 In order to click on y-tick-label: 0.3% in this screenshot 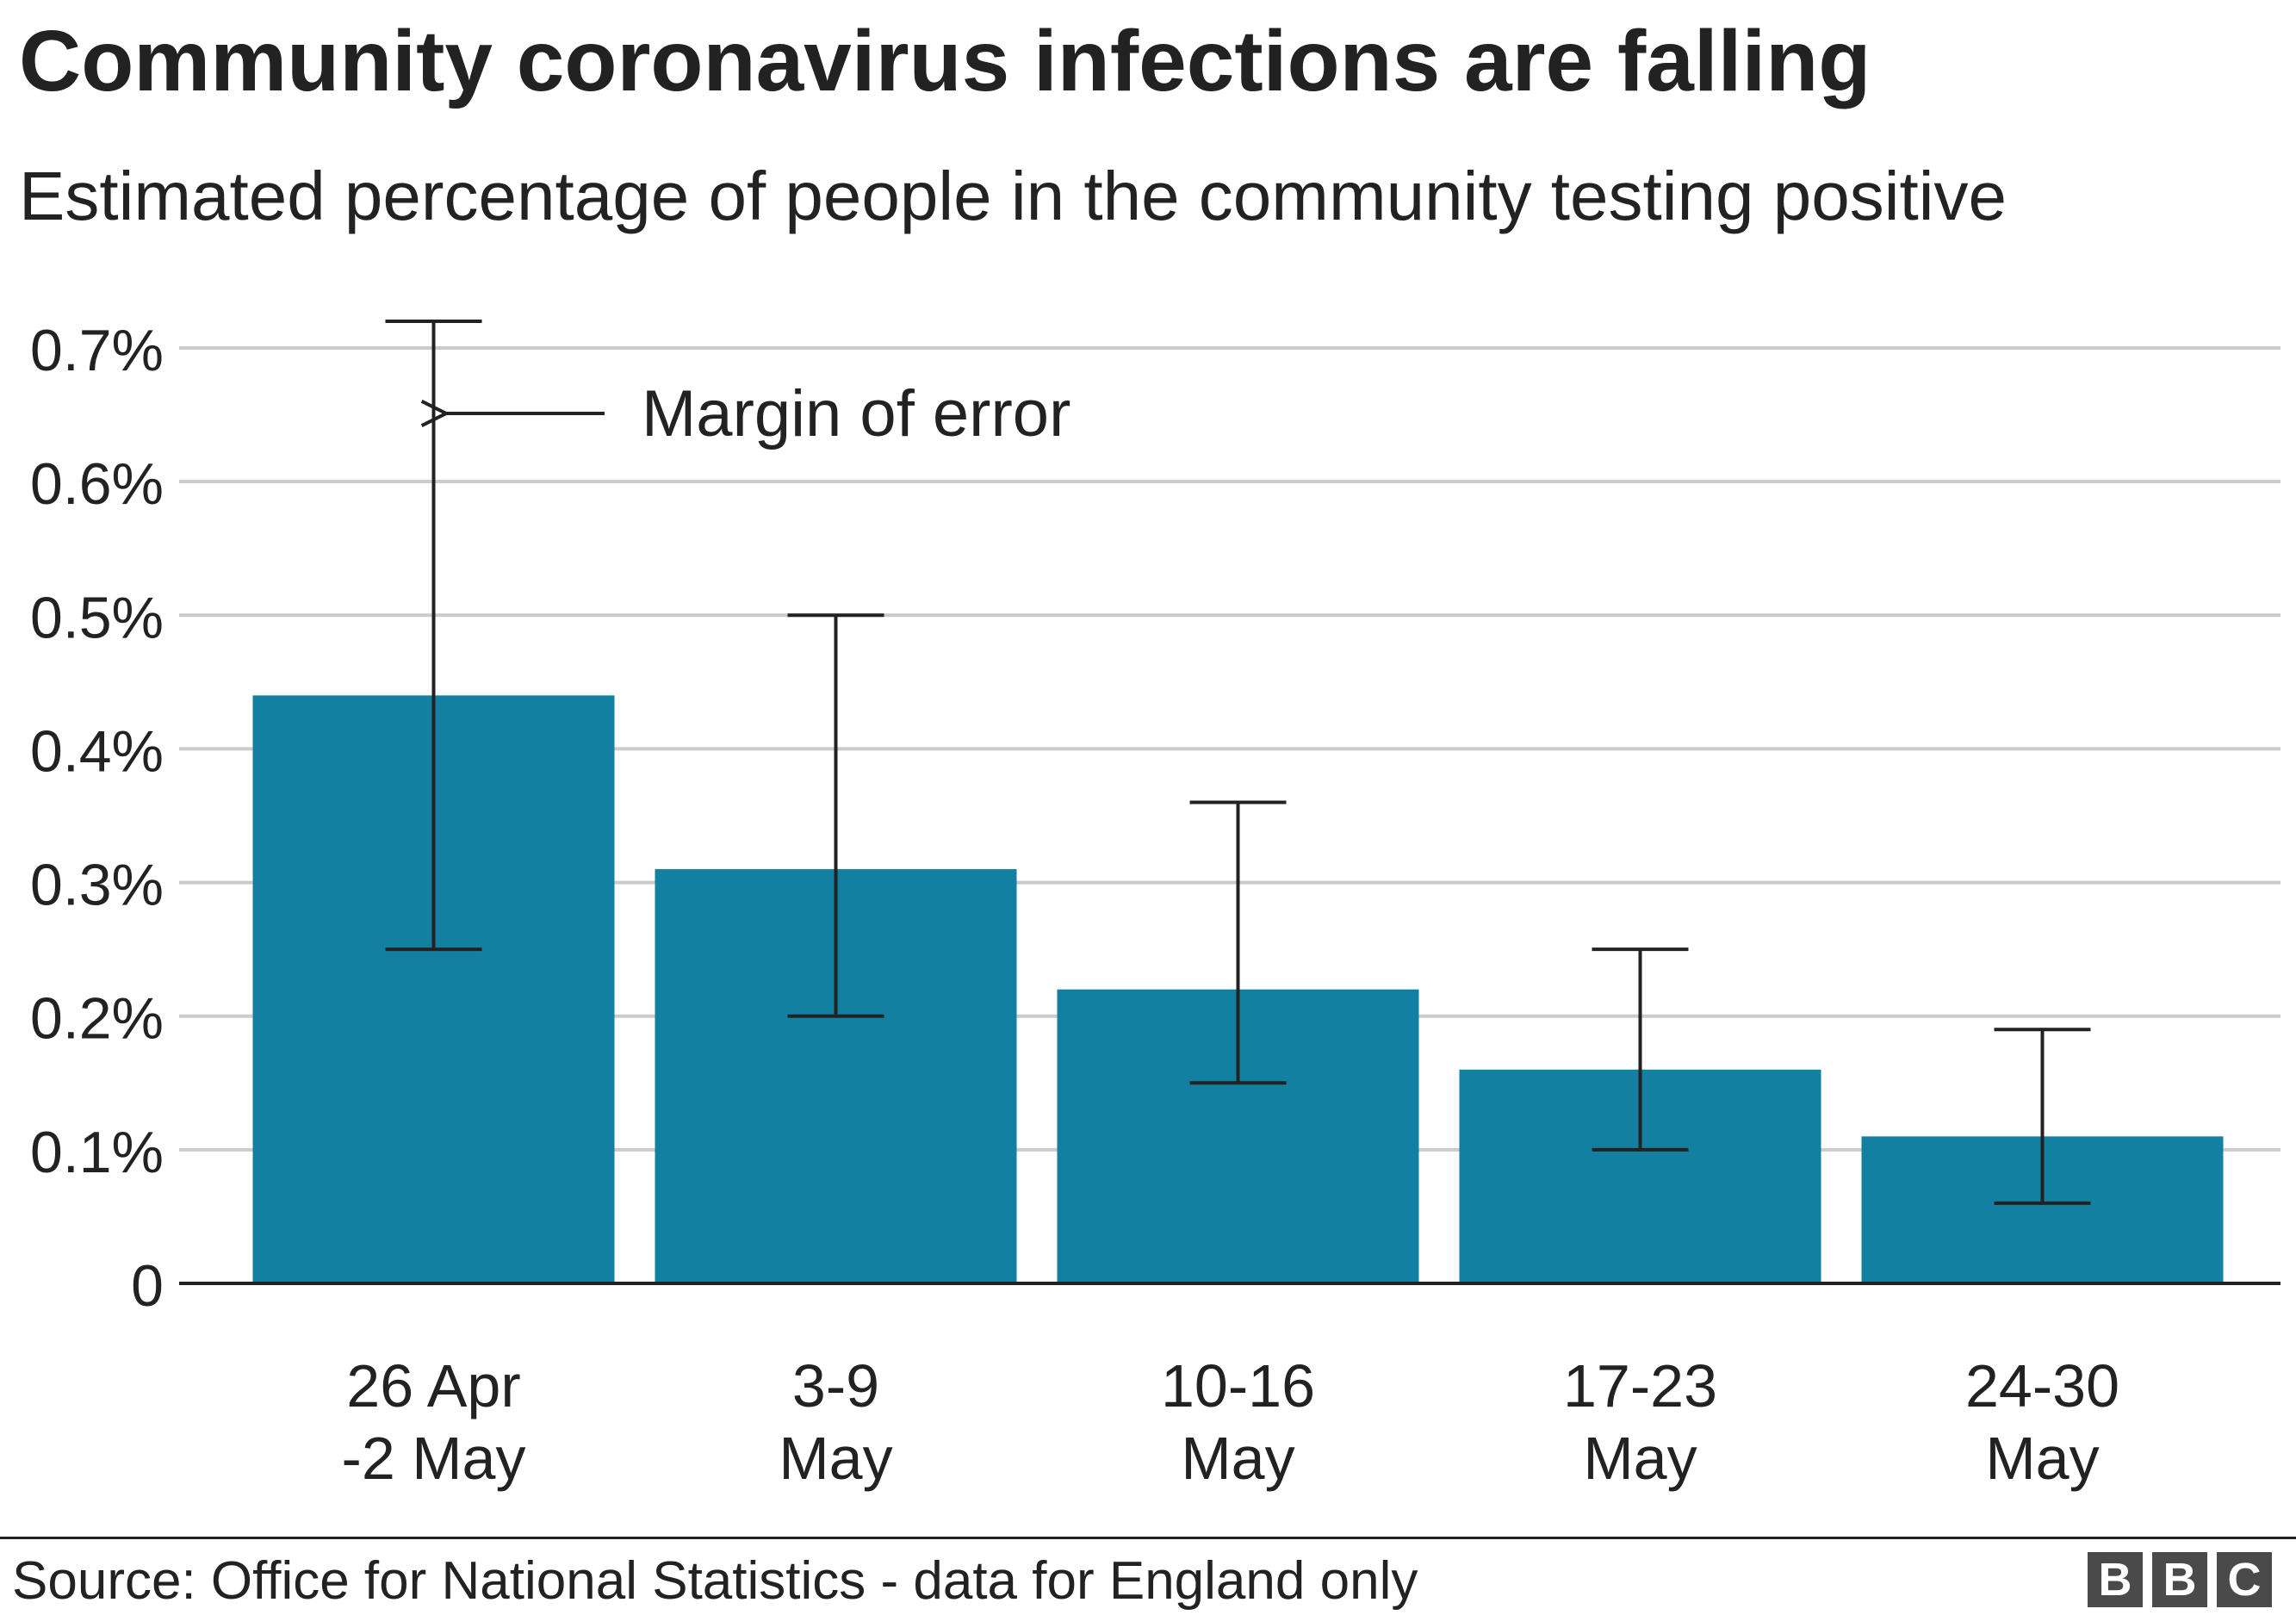, I will do `click(97, 885)`.